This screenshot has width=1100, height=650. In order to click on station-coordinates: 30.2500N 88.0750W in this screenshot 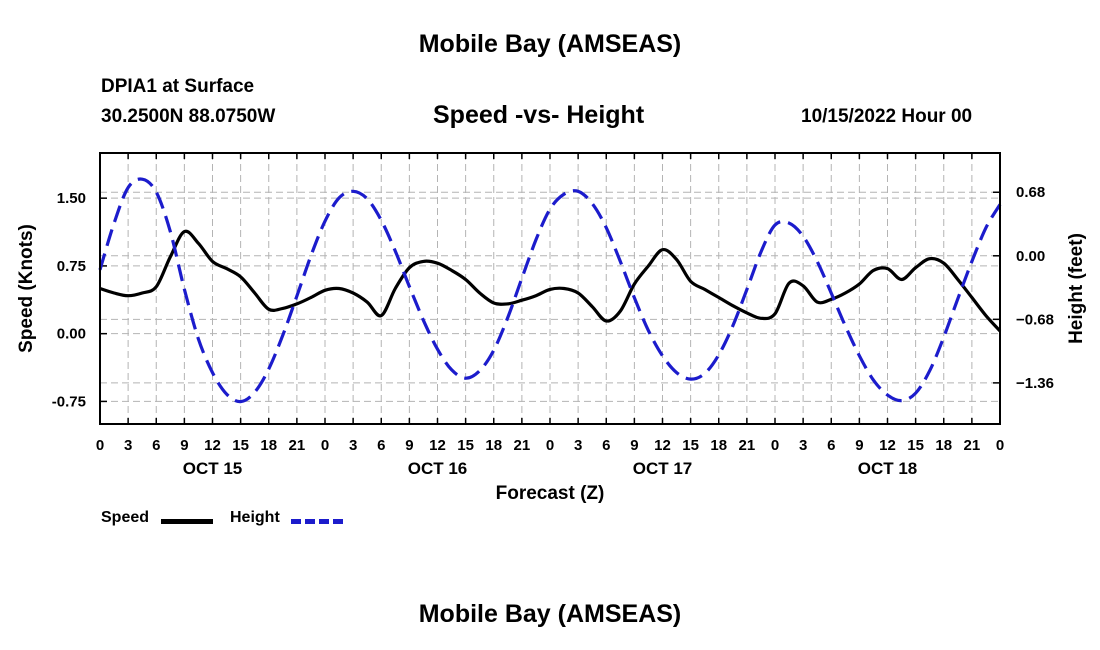, I will do `click(188, 116)`.